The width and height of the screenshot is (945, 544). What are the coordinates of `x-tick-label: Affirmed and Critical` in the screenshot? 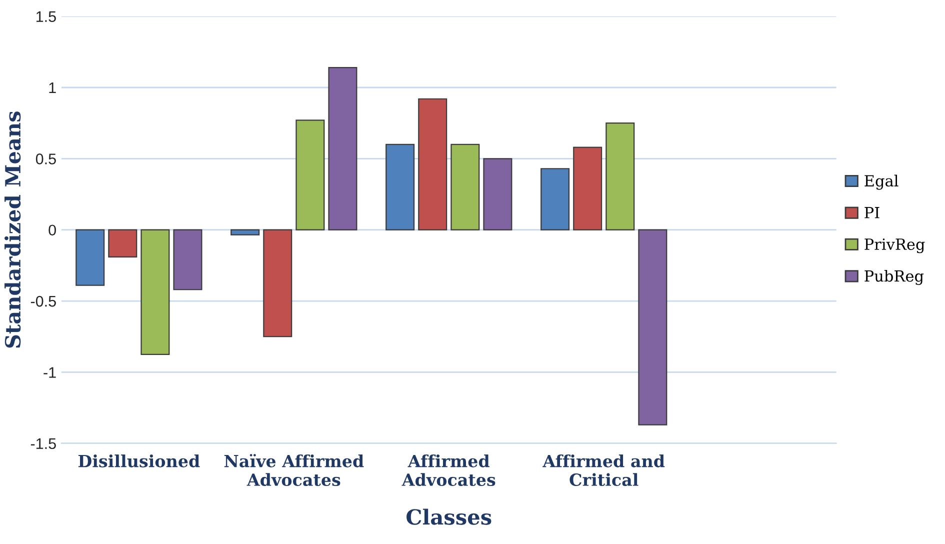 It's located at (603, 470).